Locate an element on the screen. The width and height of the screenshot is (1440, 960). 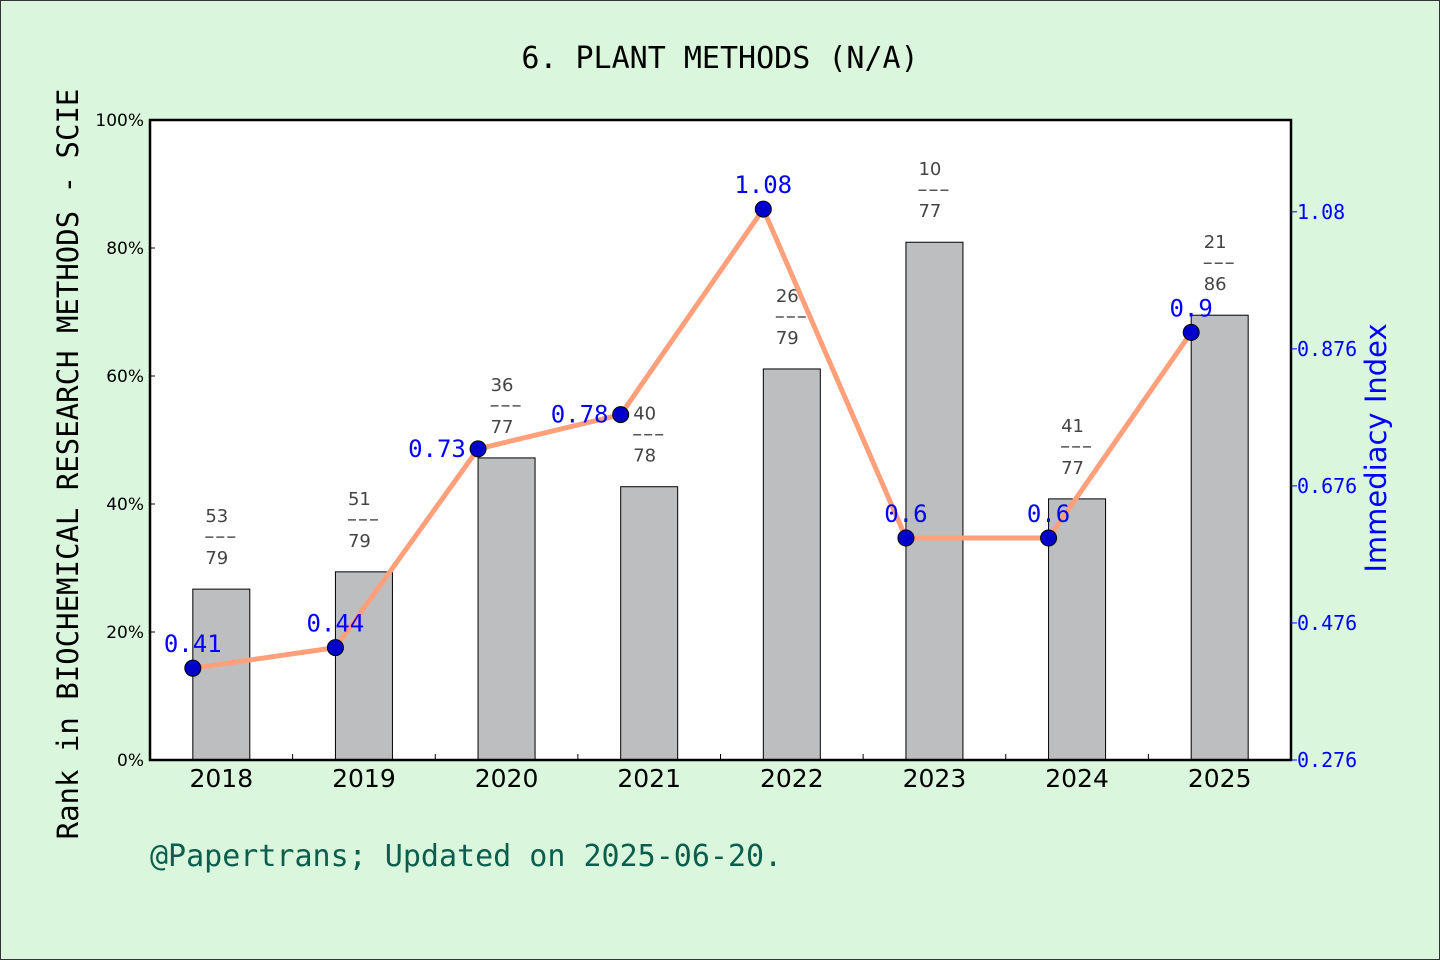
x-tick-label: 2020 is located at coordinates (507, 778).